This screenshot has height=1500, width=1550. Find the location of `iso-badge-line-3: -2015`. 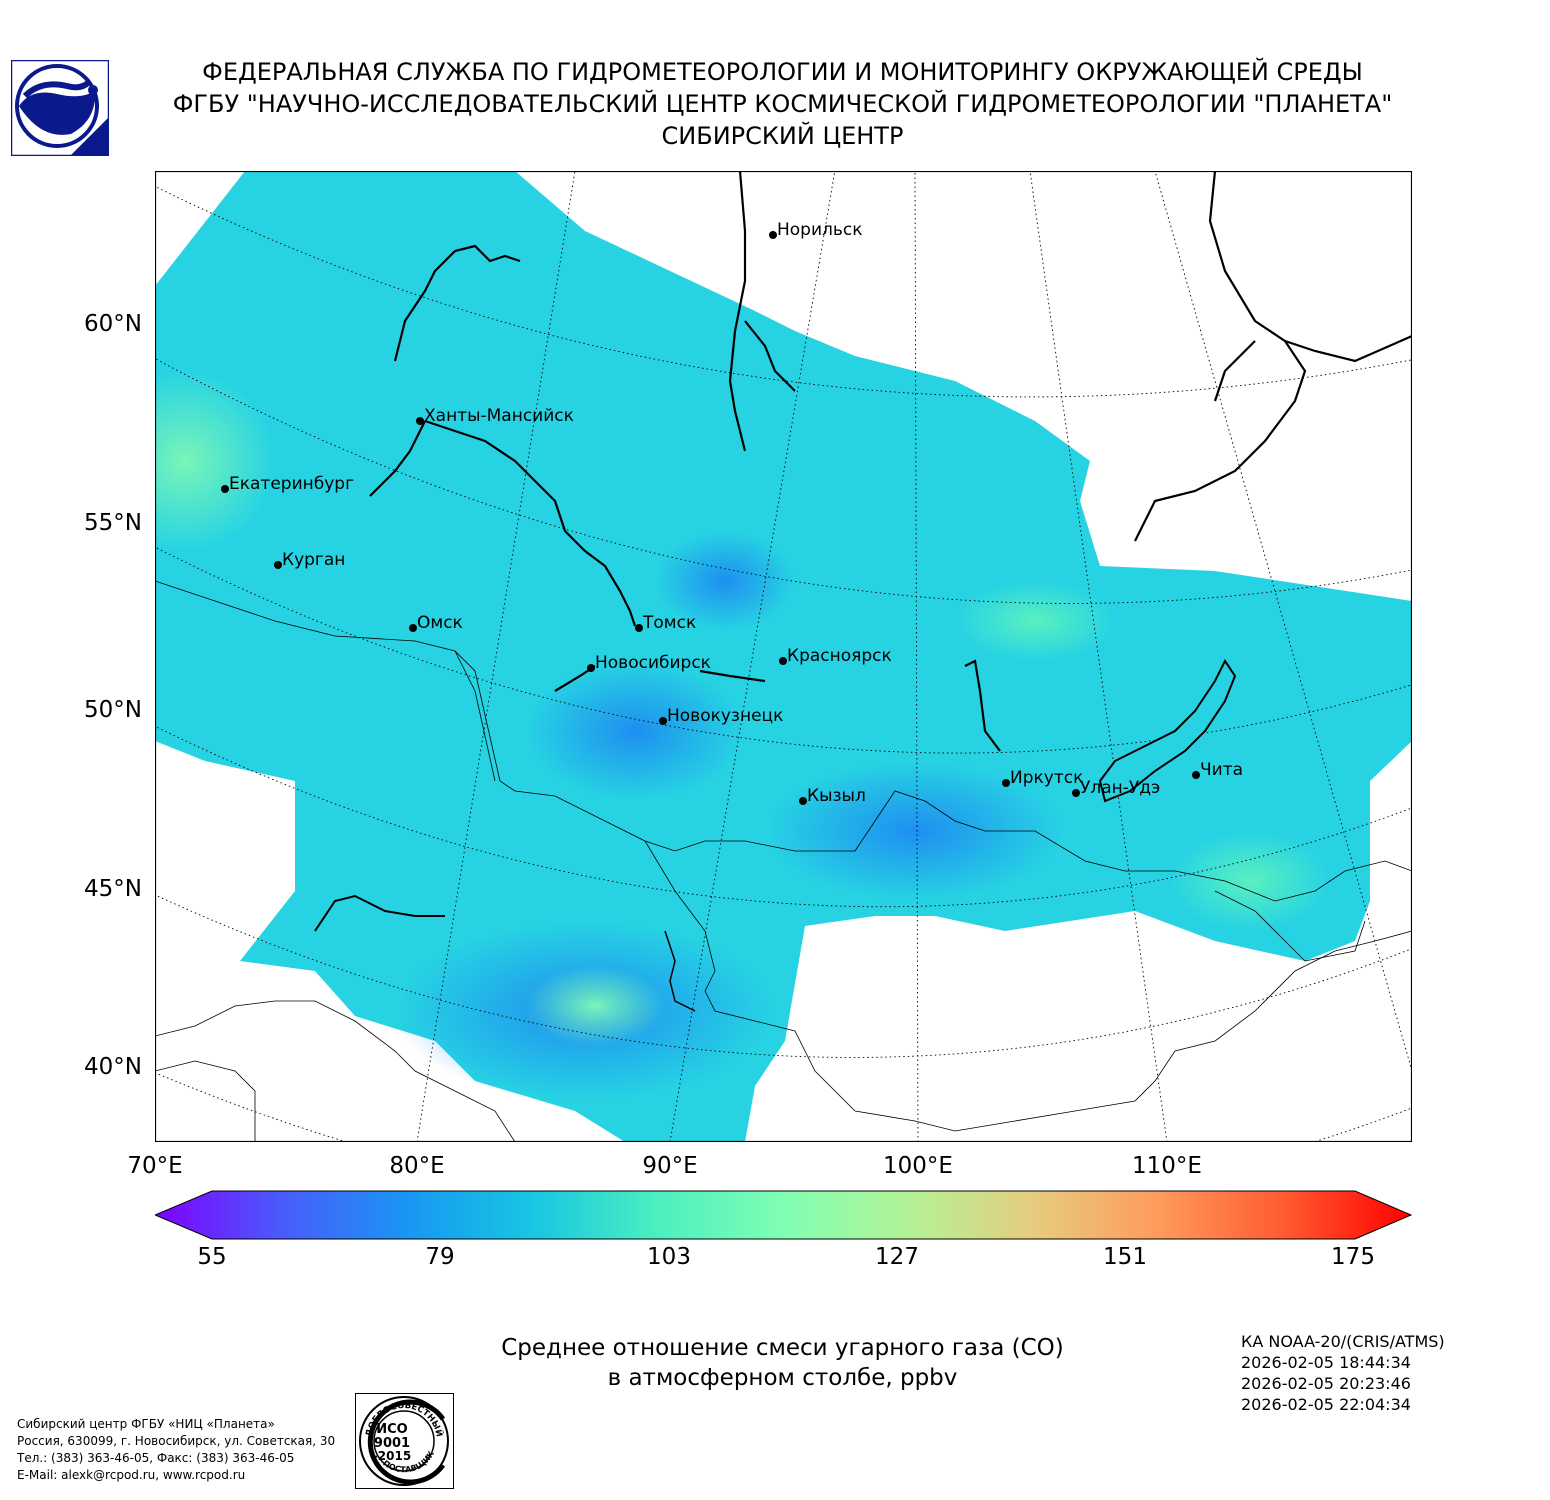

iso-badge-line-3: -2015 is located at coordinates (392, 1456).